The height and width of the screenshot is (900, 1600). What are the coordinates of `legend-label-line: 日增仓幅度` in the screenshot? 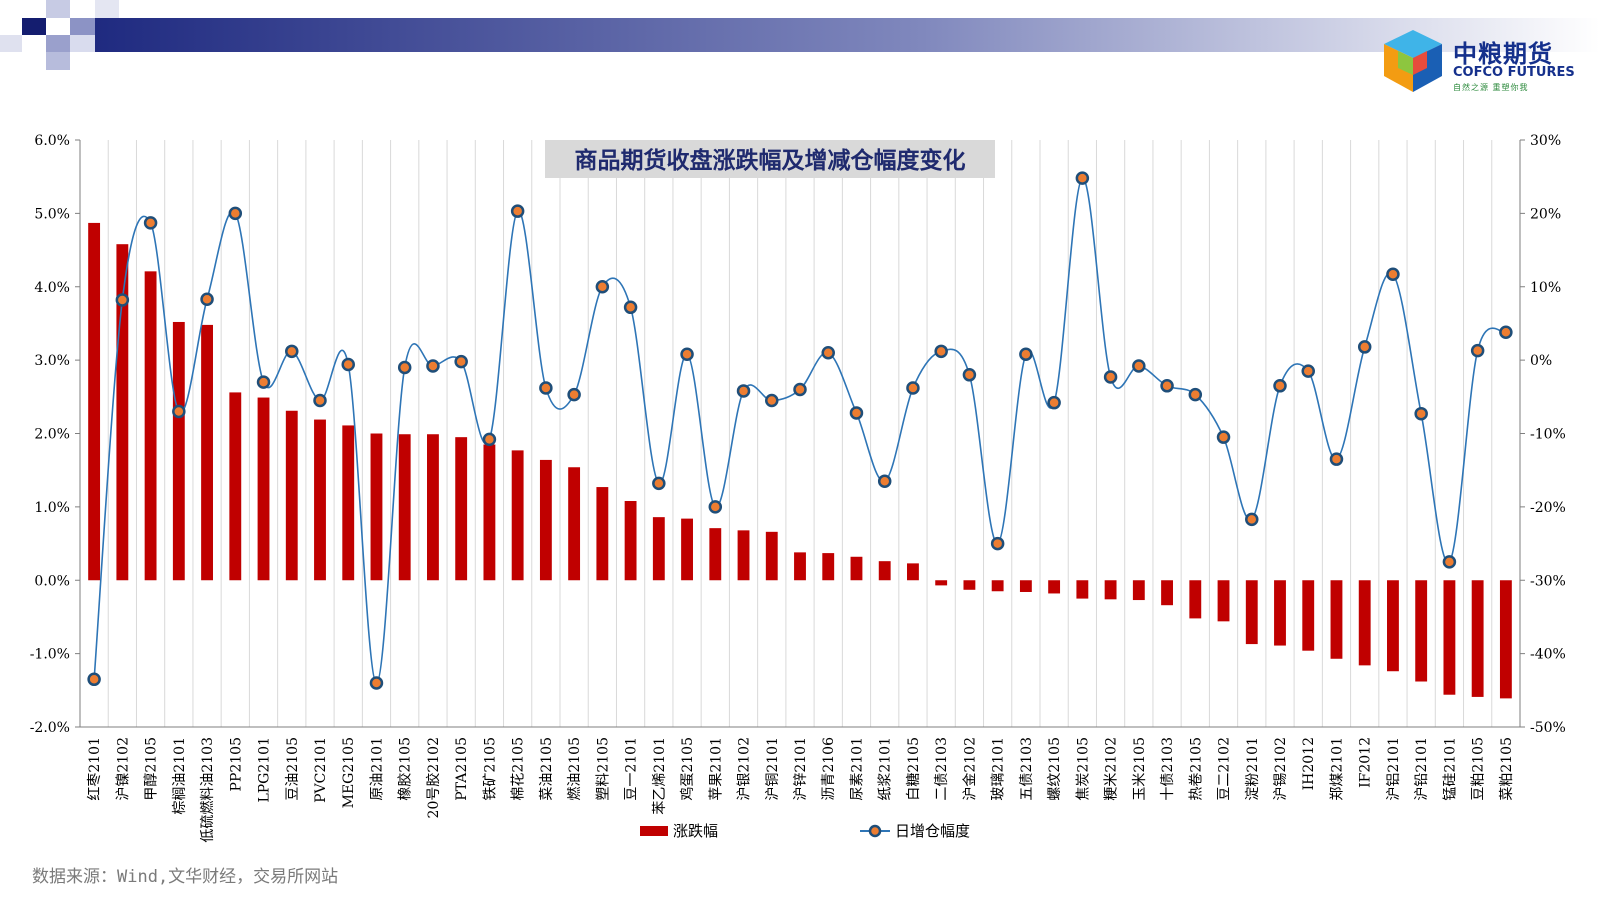 It's located at (932, 831).